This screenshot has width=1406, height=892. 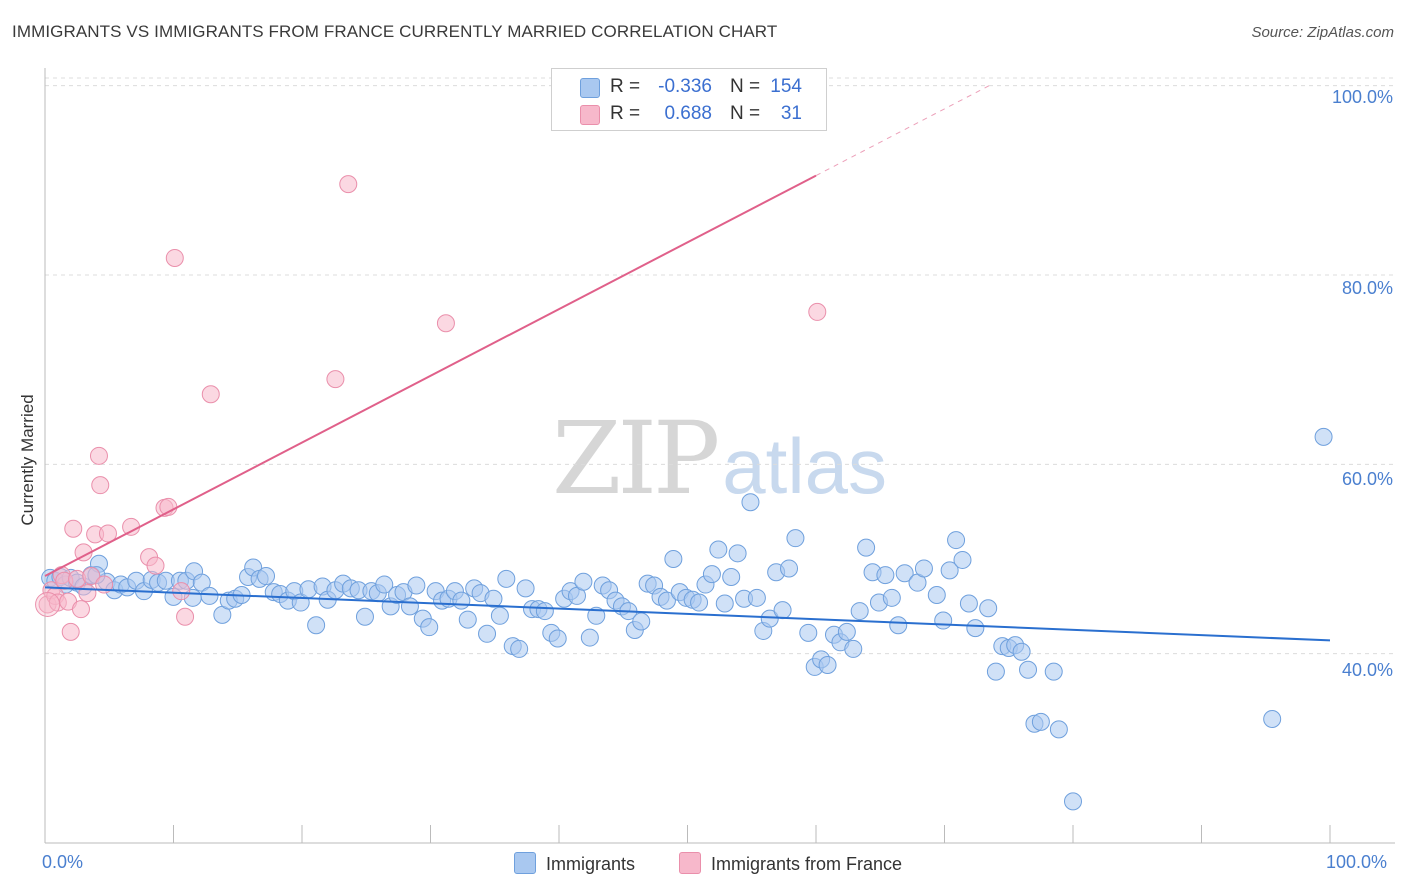 I want to click on y-tick-label: 60.0%, so click(x=1367, y=479).